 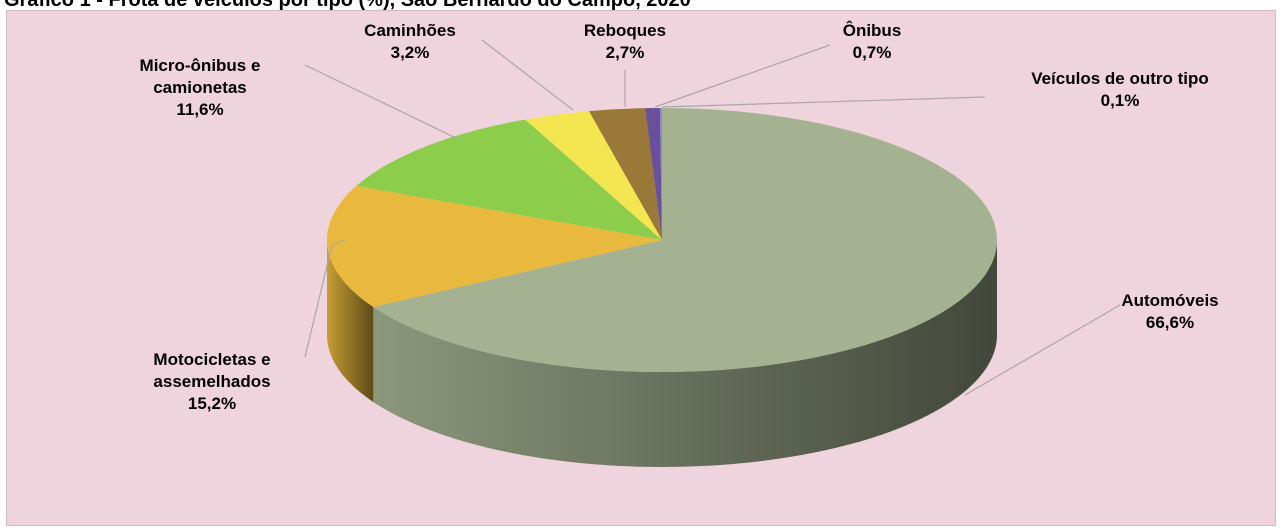 I want to click on data-label: Veículos de outro tipo 0,1%, so click(x=1120, y=90).